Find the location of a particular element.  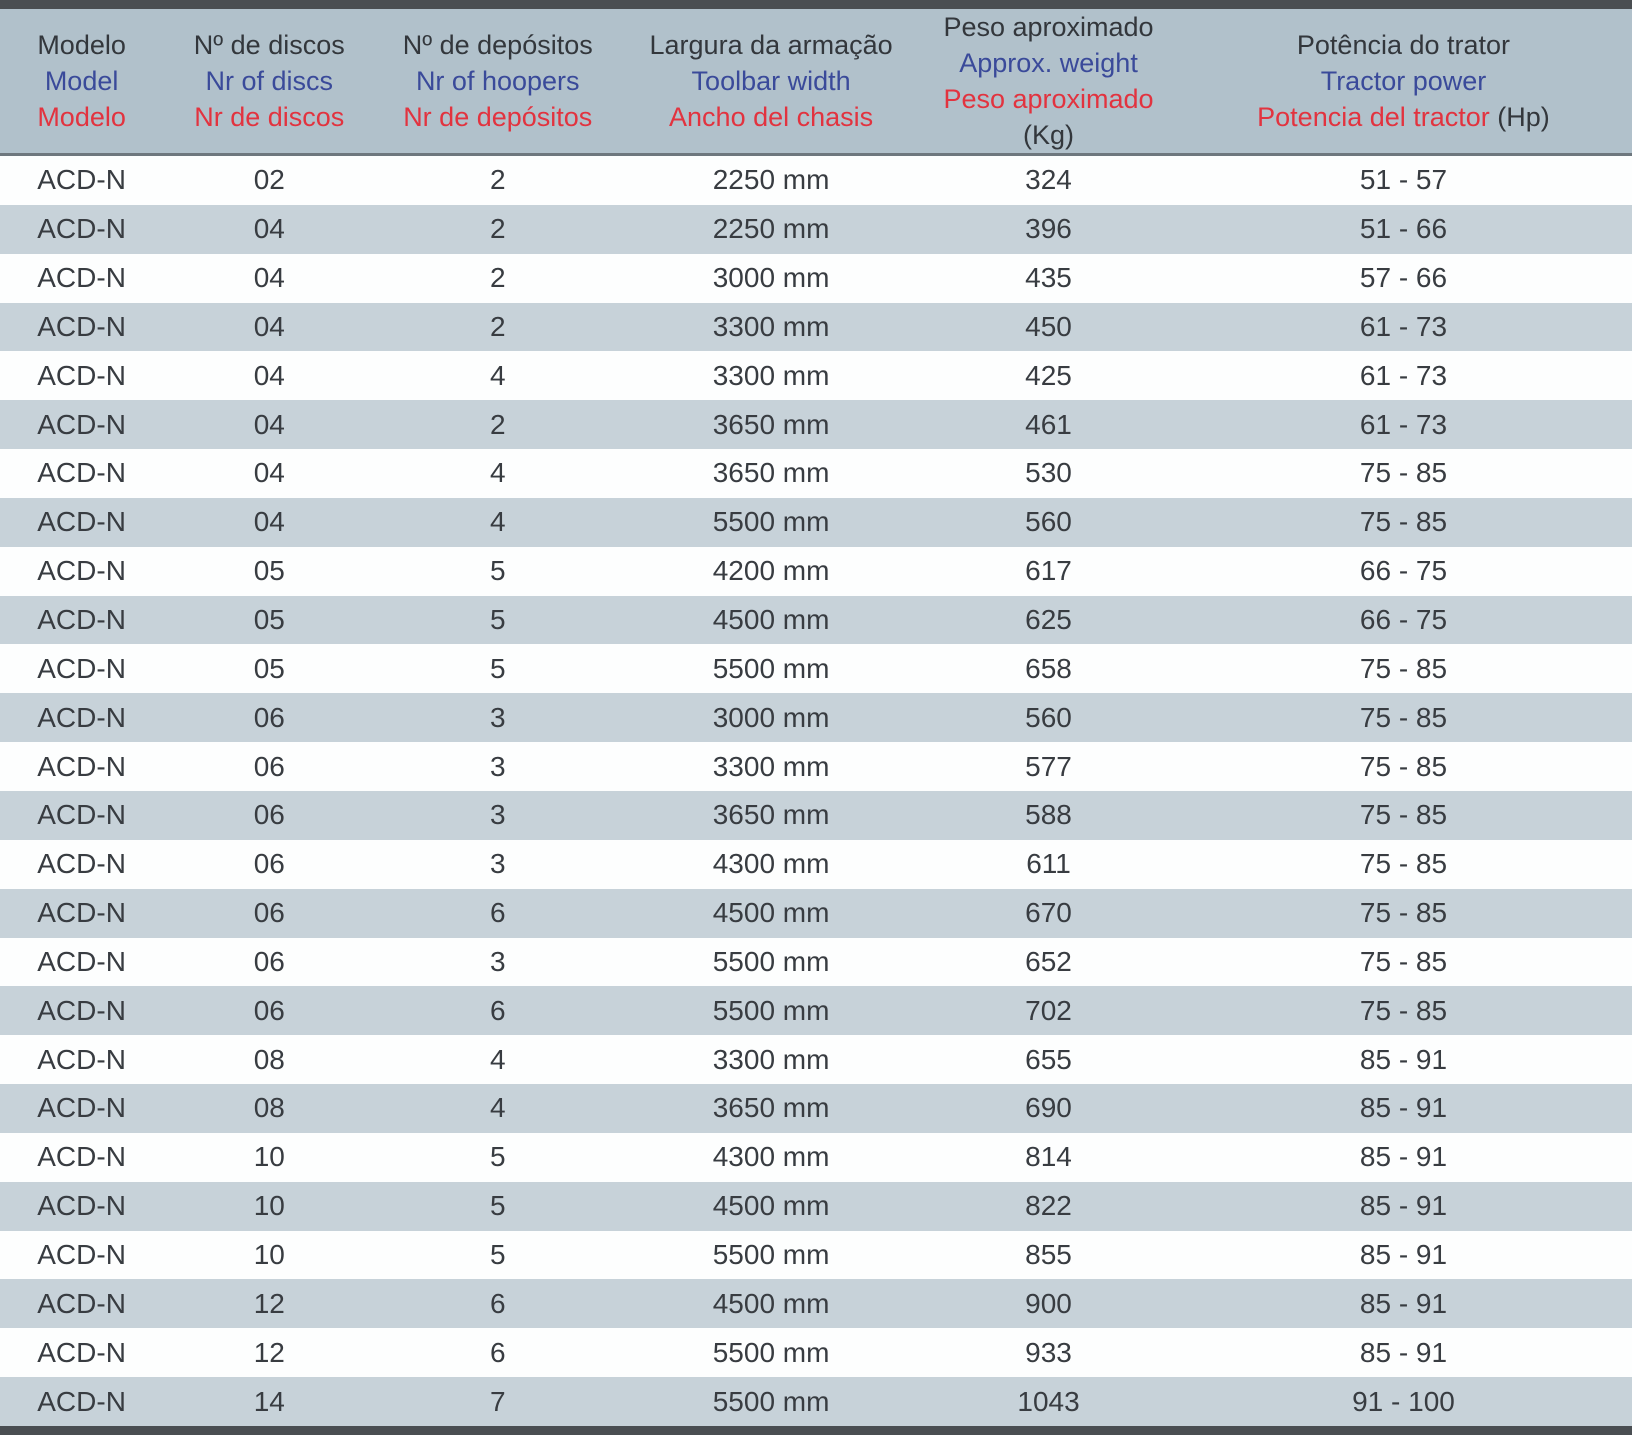

cell-tractor-power: 91 - 100 is located at coordinates (1403, 1401).